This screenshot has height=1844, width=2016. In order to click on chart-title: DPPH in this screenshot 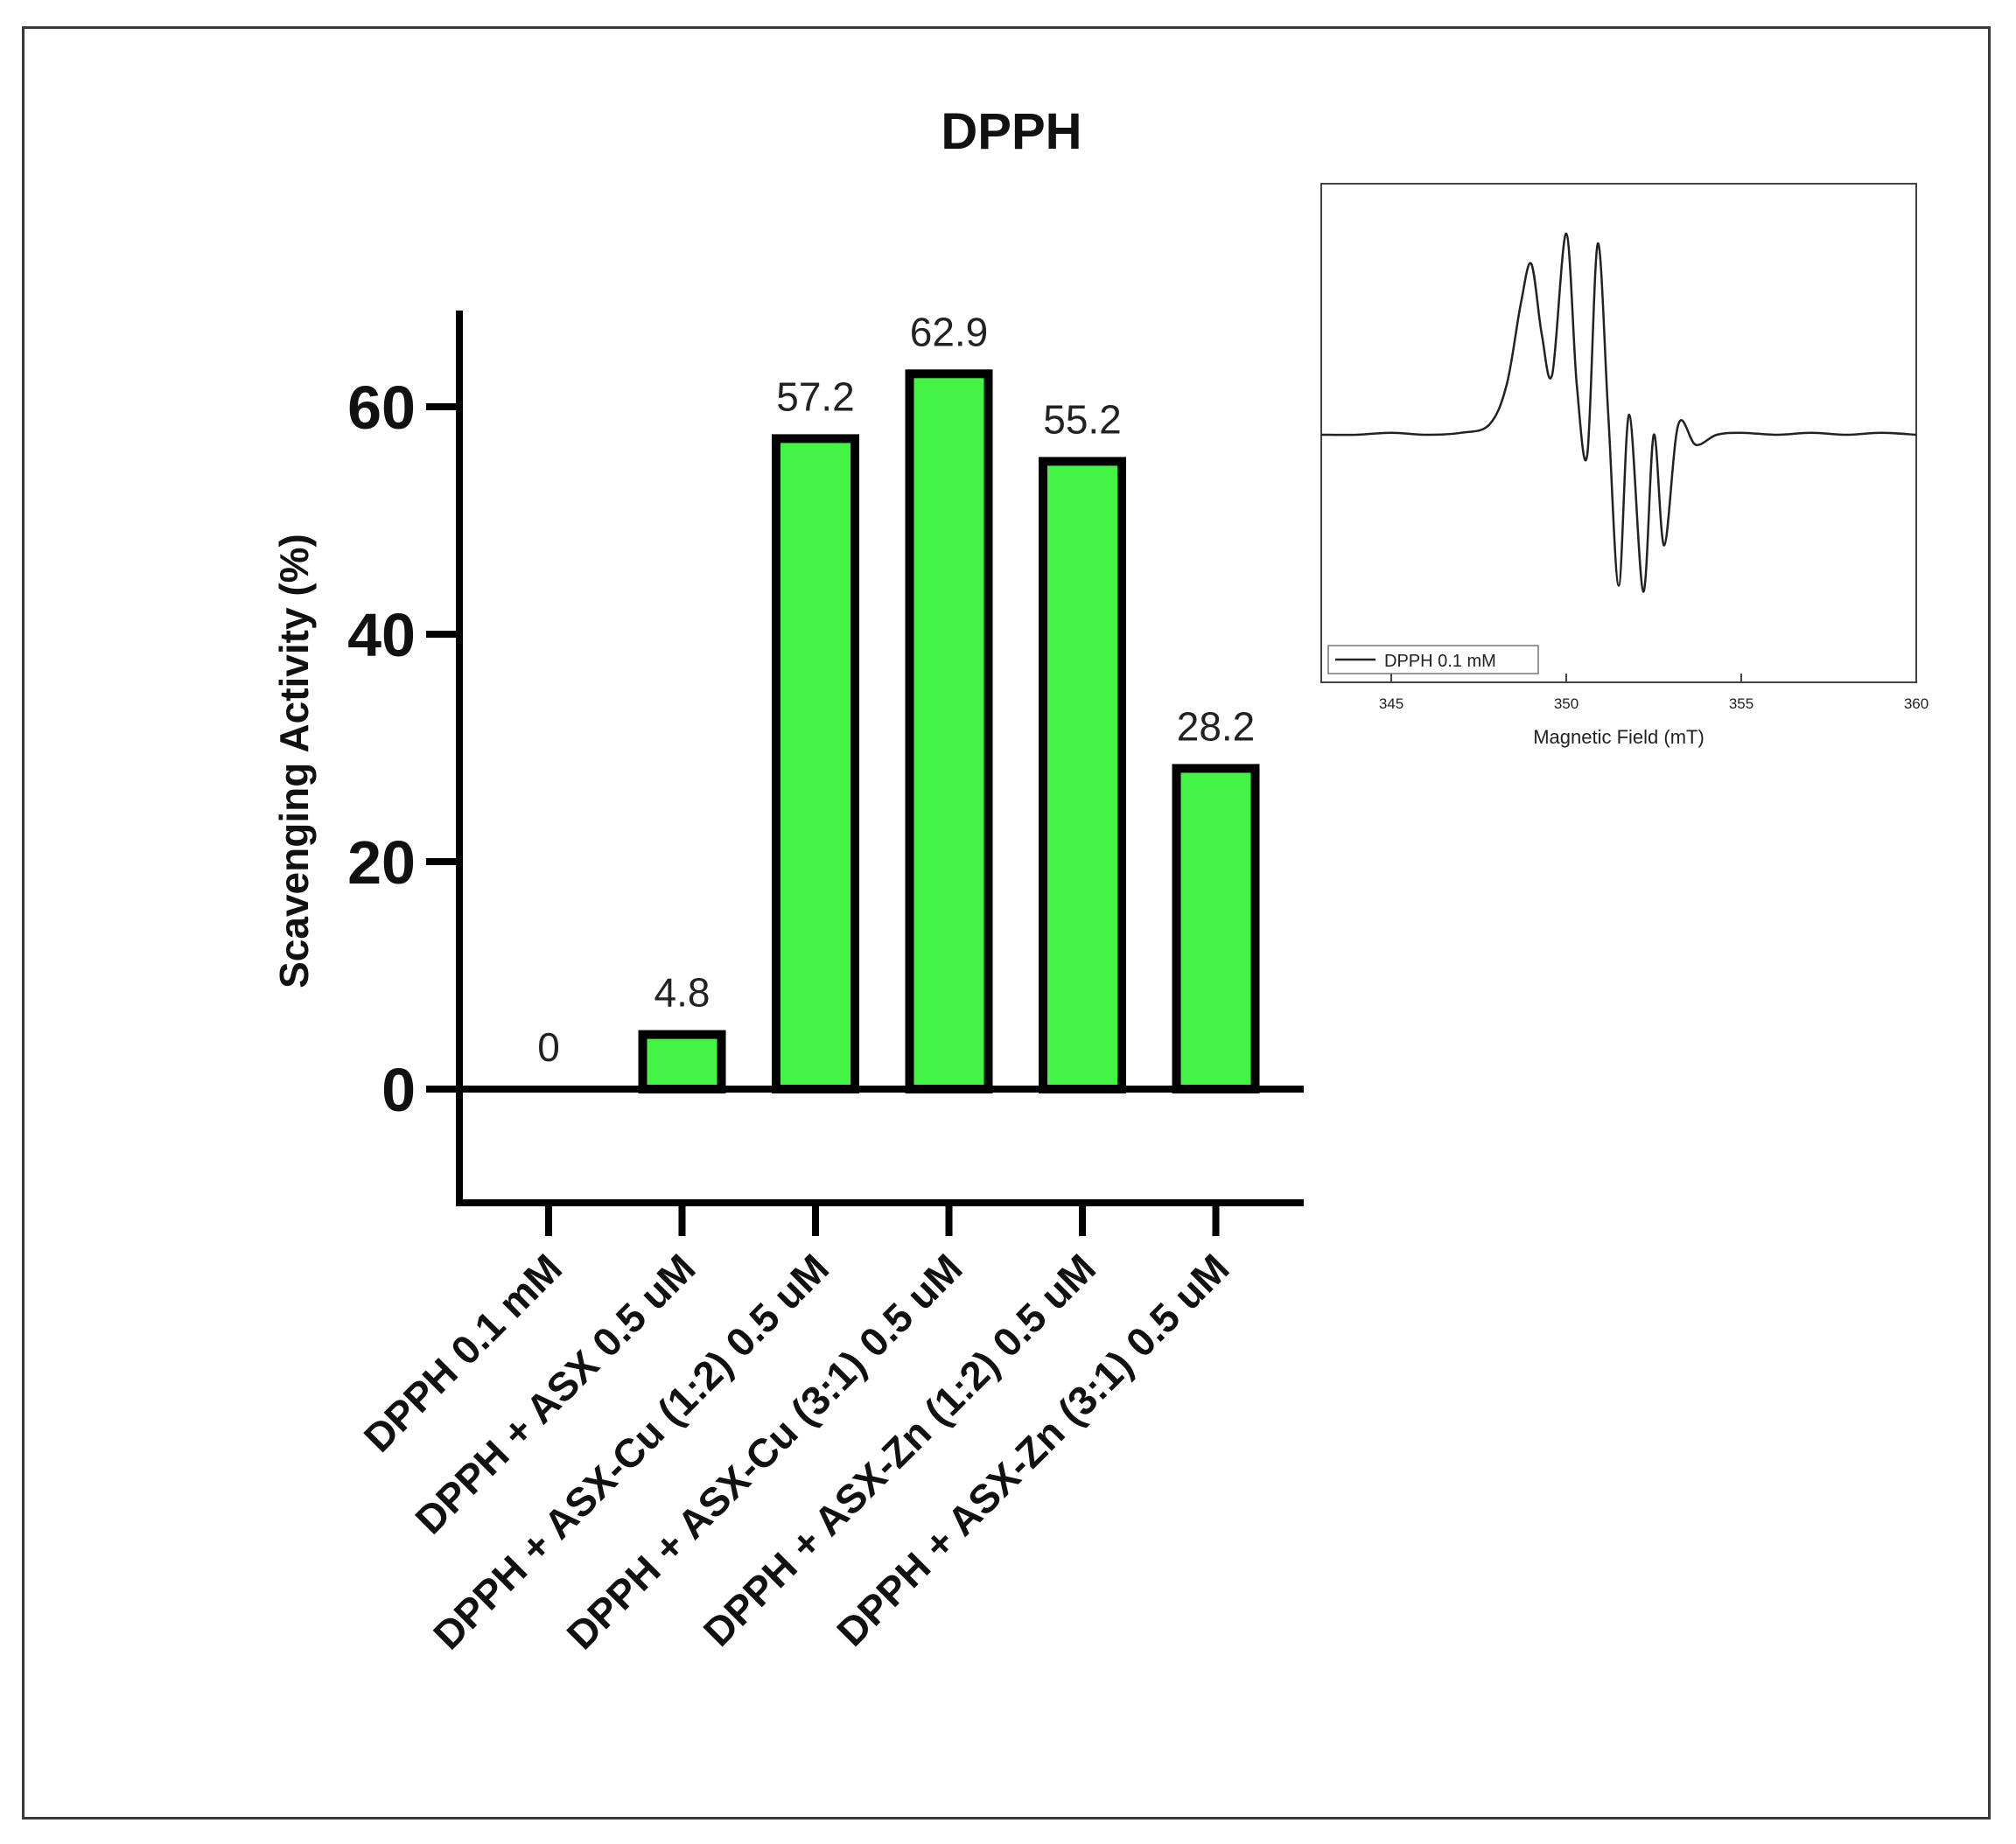, I will do `click(1011, 131)`.